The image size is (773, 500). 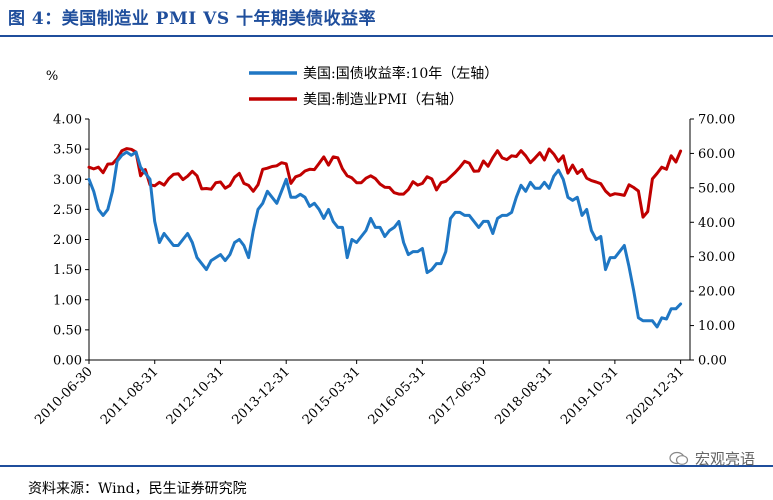 I want to click on right-tick-label: 30.00, so click(x=716, y=257).